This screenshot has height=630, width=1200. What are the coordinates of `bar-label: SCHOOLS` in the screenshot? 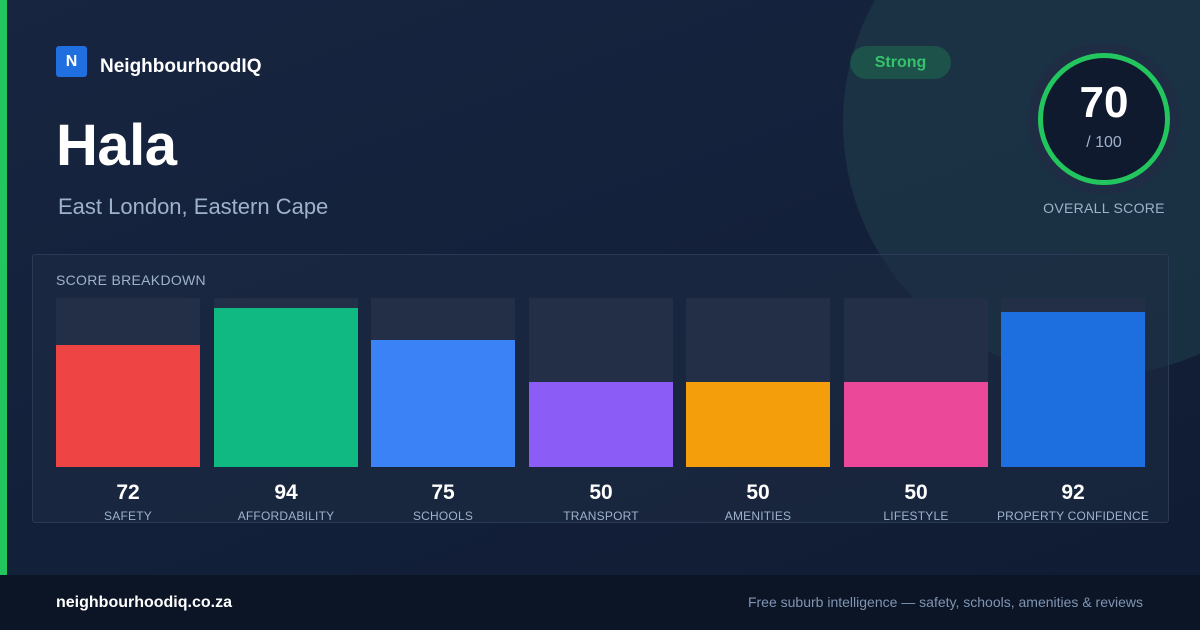 It's located at (443, 516).